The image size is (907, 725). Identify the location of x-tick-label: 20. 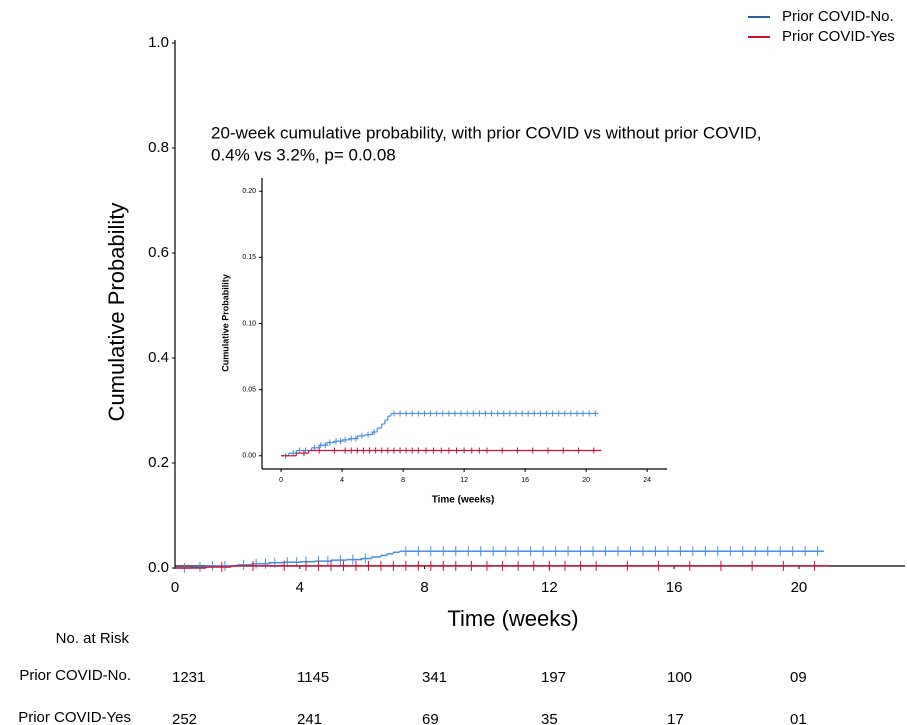
(586, 480).